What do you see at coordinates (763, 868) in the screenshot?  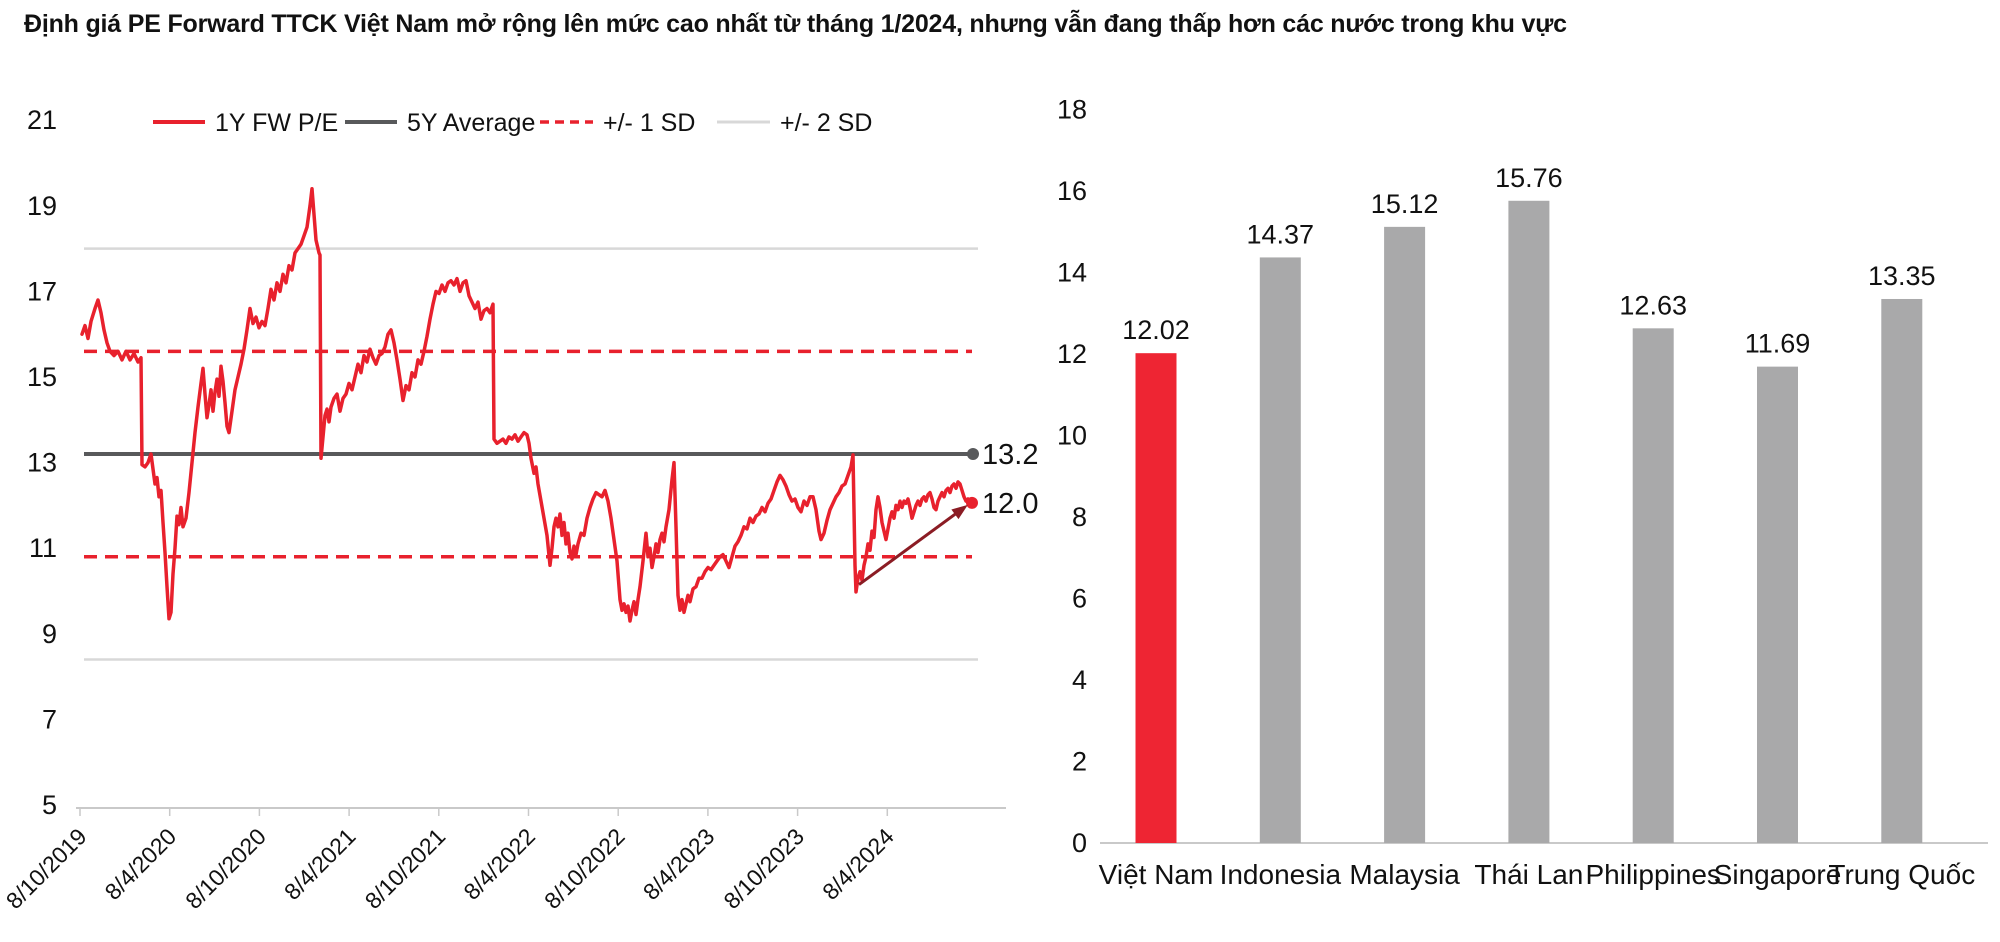 I see `x-axis-date-label: 8/10/2023` at bounding box center [763, 868].